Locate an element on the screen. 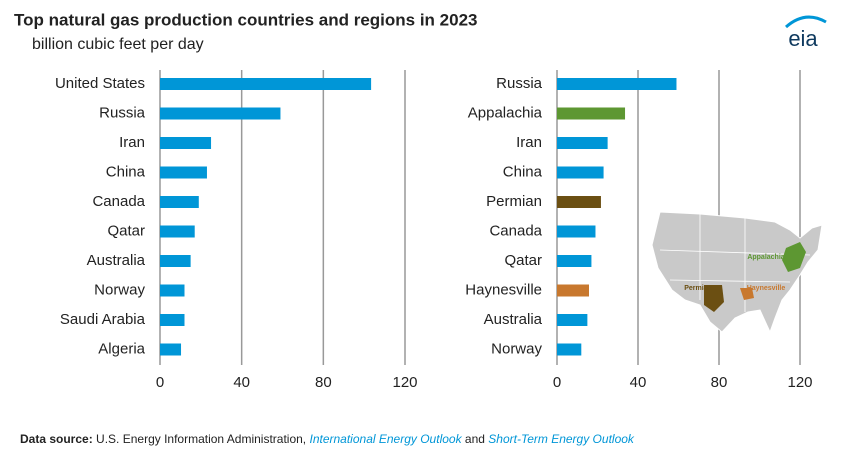 The image size is (859, 475). source-text: and is located at coordinates (475, 439).